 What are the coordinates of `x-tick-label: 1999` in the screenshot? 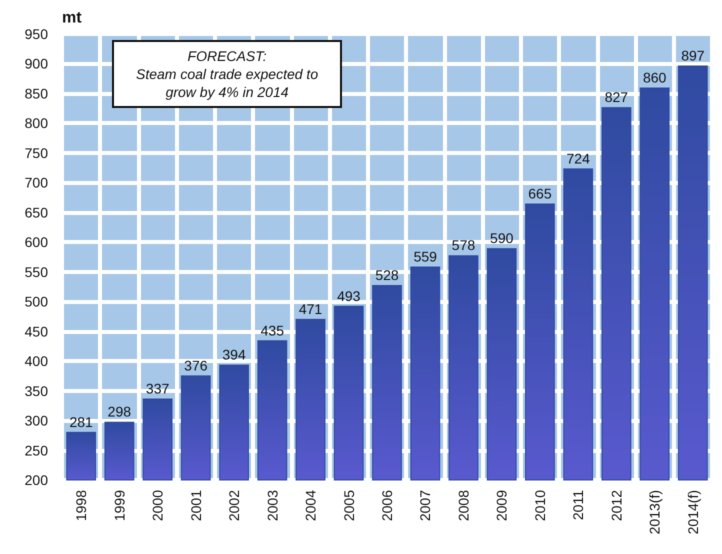 It's located at (119, 506).